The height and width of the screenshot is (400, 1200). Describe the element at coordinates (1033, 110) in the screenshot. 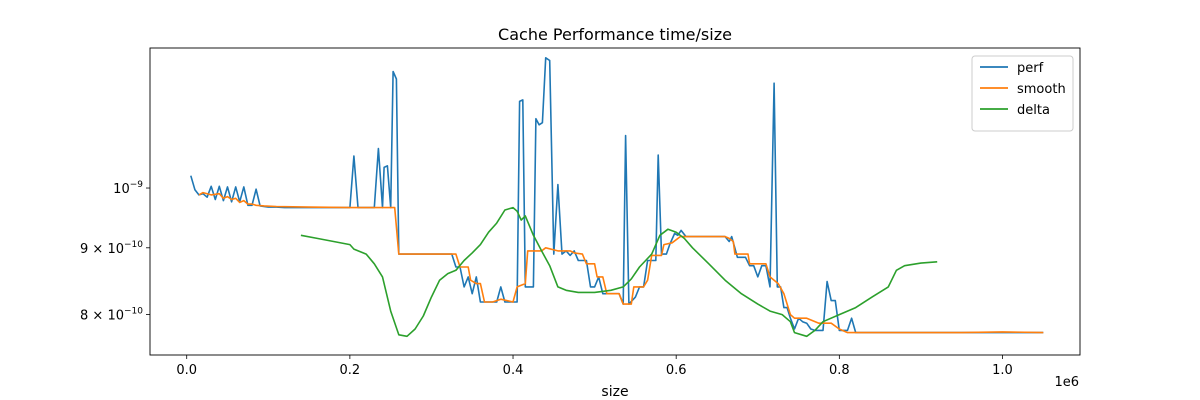

I see `legend-label-delta: delta` at that location.